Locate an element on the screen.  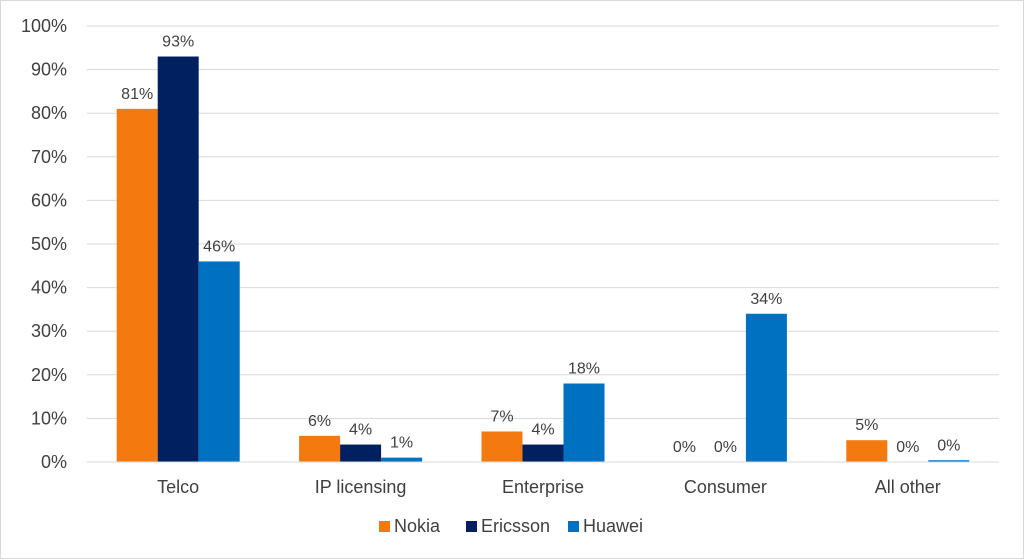
data-label-ericsson: 93% is located at coordinates (178, 42).